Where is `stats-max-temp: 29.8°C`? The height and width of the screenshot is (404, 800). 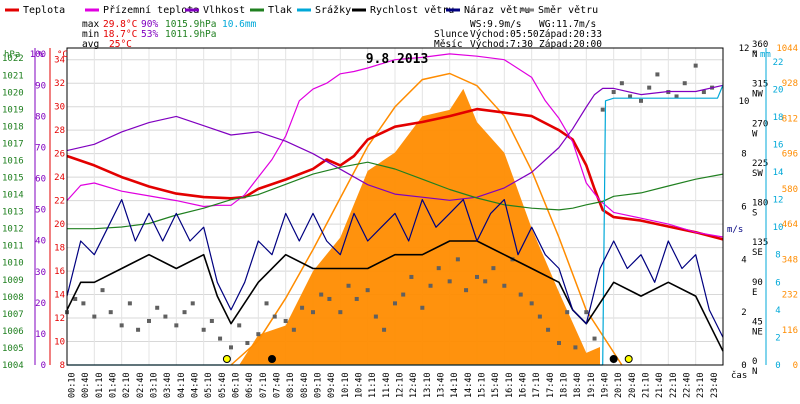
stats-max-temp: 29.8°C is located at coordinates (120, 24).